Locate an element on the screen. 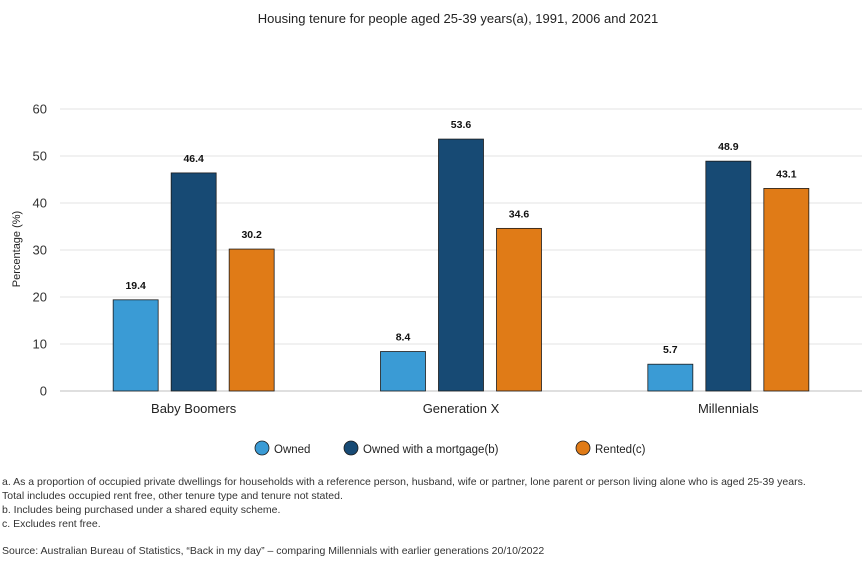 The image size is (862, 575). data-label: 48.9 is located at coordinates (728, 147).